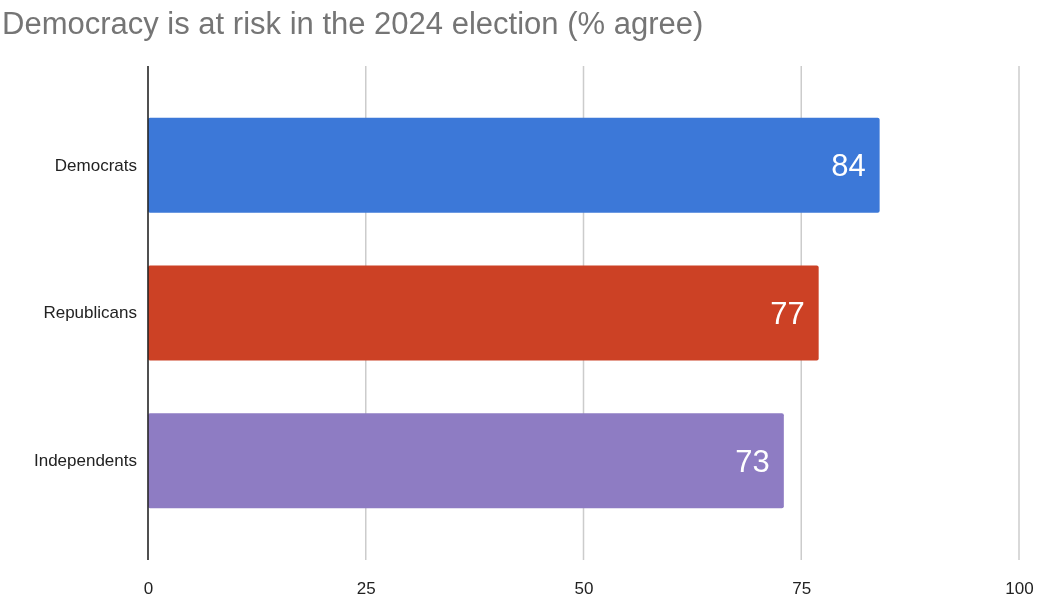 This screenshot has height=594, width=1040. Describe the element at coordinates (1019, 586) in the screenshot. I see `x-tick-label: 100` at that location.